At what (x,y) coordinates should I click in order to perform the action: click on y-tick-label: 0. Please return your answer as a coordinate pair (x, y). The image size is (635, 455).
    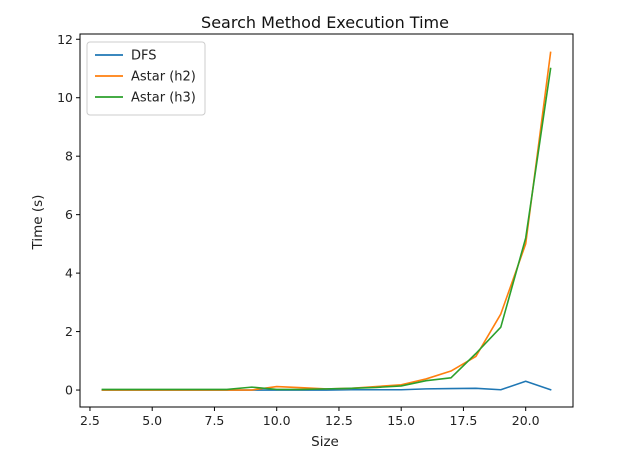
    Looking at the image, I should click on (69, 390).